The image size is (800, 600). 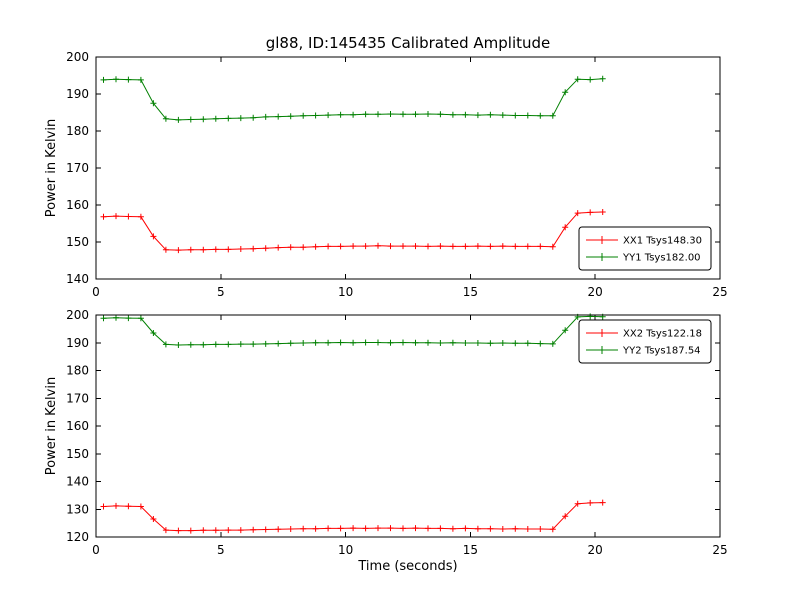 I want to click on y-tick-label: 120, so click(x=77, y=537).